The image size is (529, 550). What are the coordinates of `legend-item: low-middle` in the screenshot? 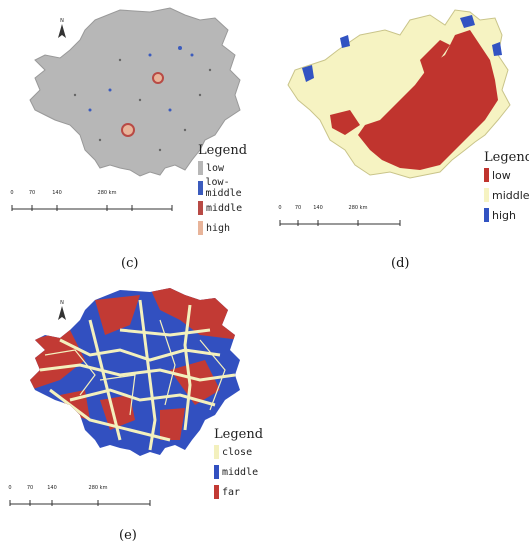 It's located at (229, 188).